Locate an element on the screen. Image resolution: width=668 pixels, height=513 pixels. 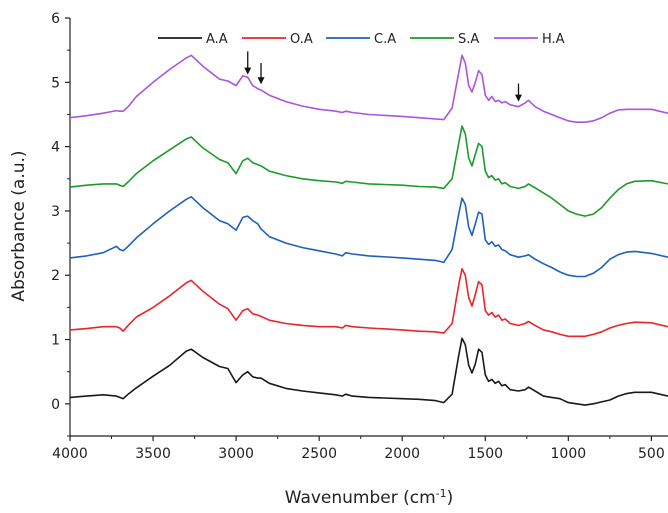
y-tick-label: 5 is located at coordinates (55, 83).